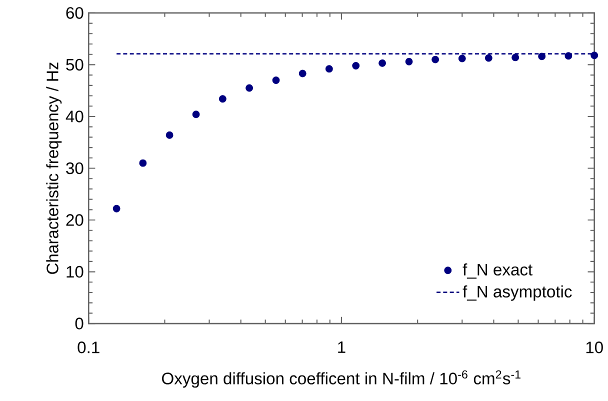 The width and height of the screenshot is (608, 401). I want to click on legend-label: f_N exact, so click(497, 271).